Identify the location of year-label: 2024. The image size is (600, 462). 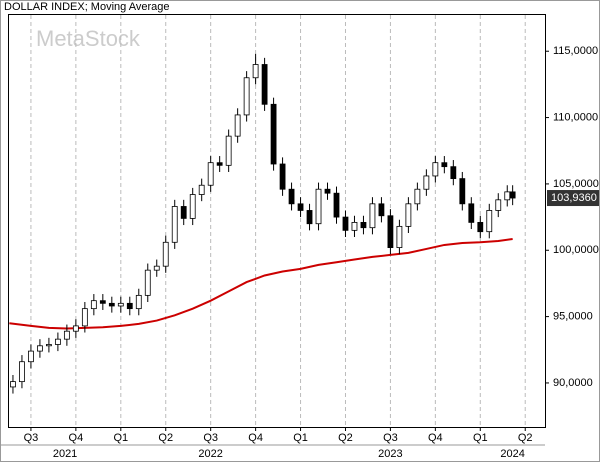
(512, 454).